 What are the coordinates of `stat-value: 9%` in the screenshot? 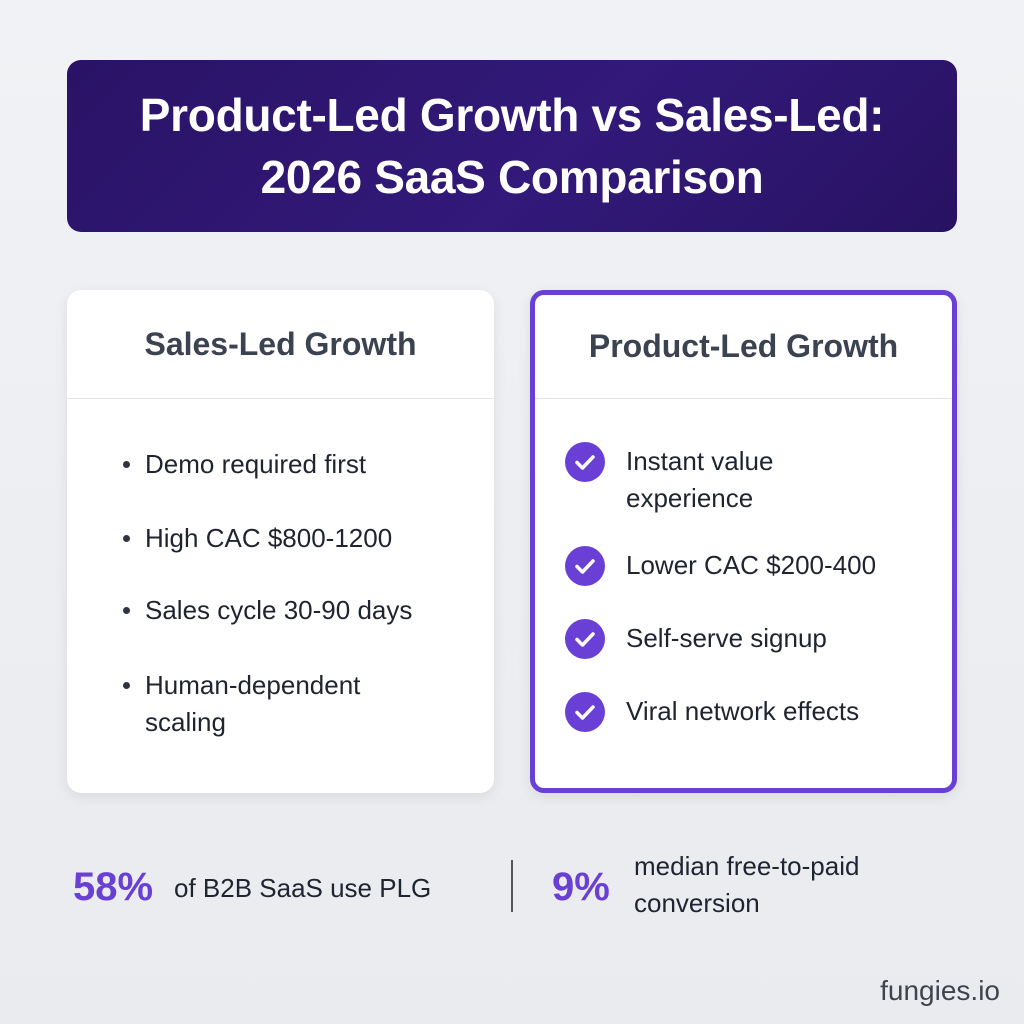 It's located at (581, 887).